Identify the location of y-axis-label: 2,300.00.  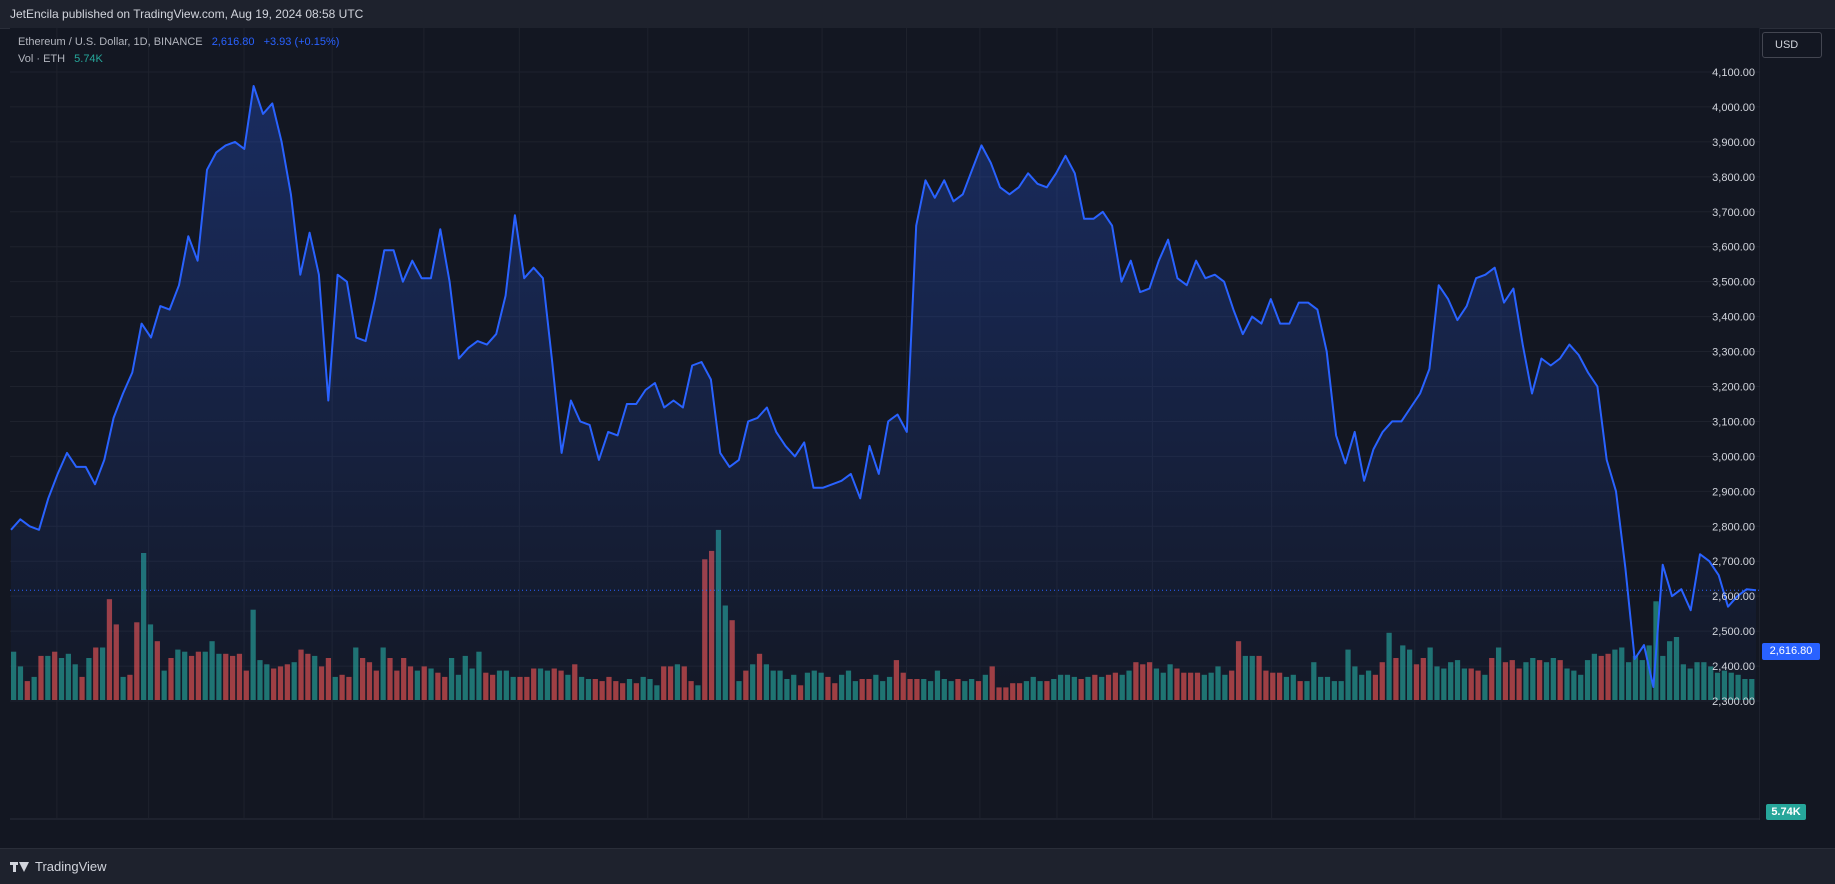
(1733, 702).